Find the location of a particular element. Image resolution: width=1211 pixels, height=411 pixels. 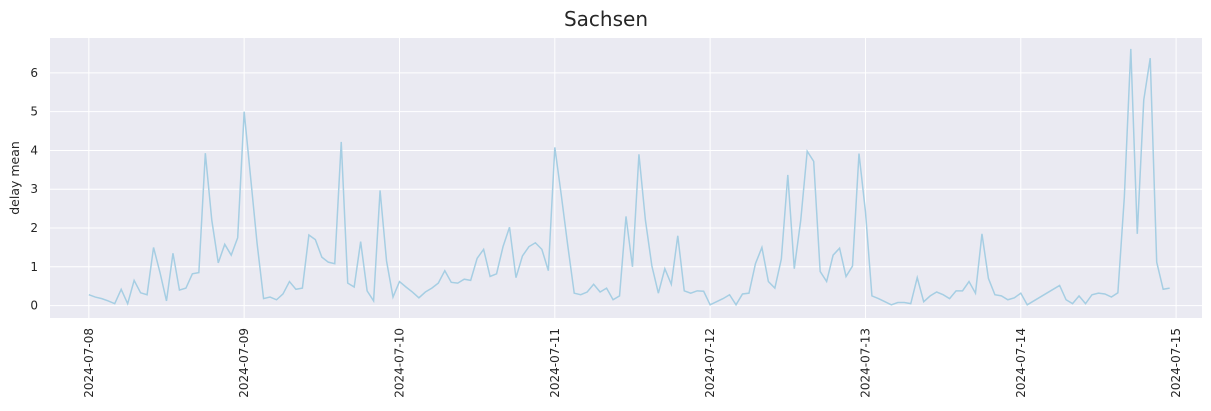

y-axis: 0 1 2 3 4 5 6 is located at coordinates (34, 189).